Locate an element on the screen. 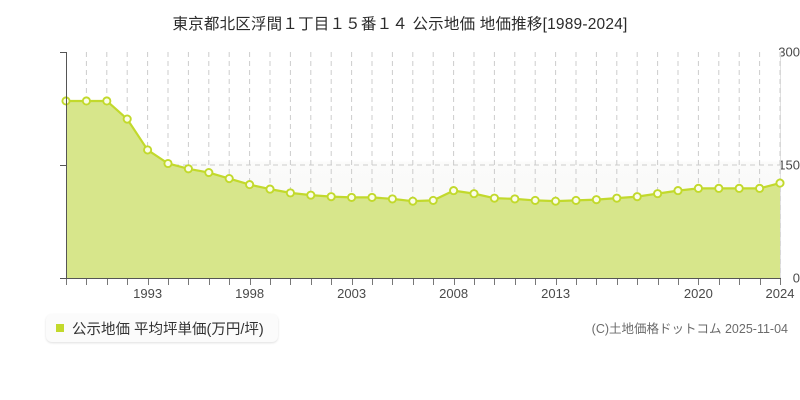 The image size is (800, 400). y-tick-label-0: 0 is located at coordinates (796, 278).